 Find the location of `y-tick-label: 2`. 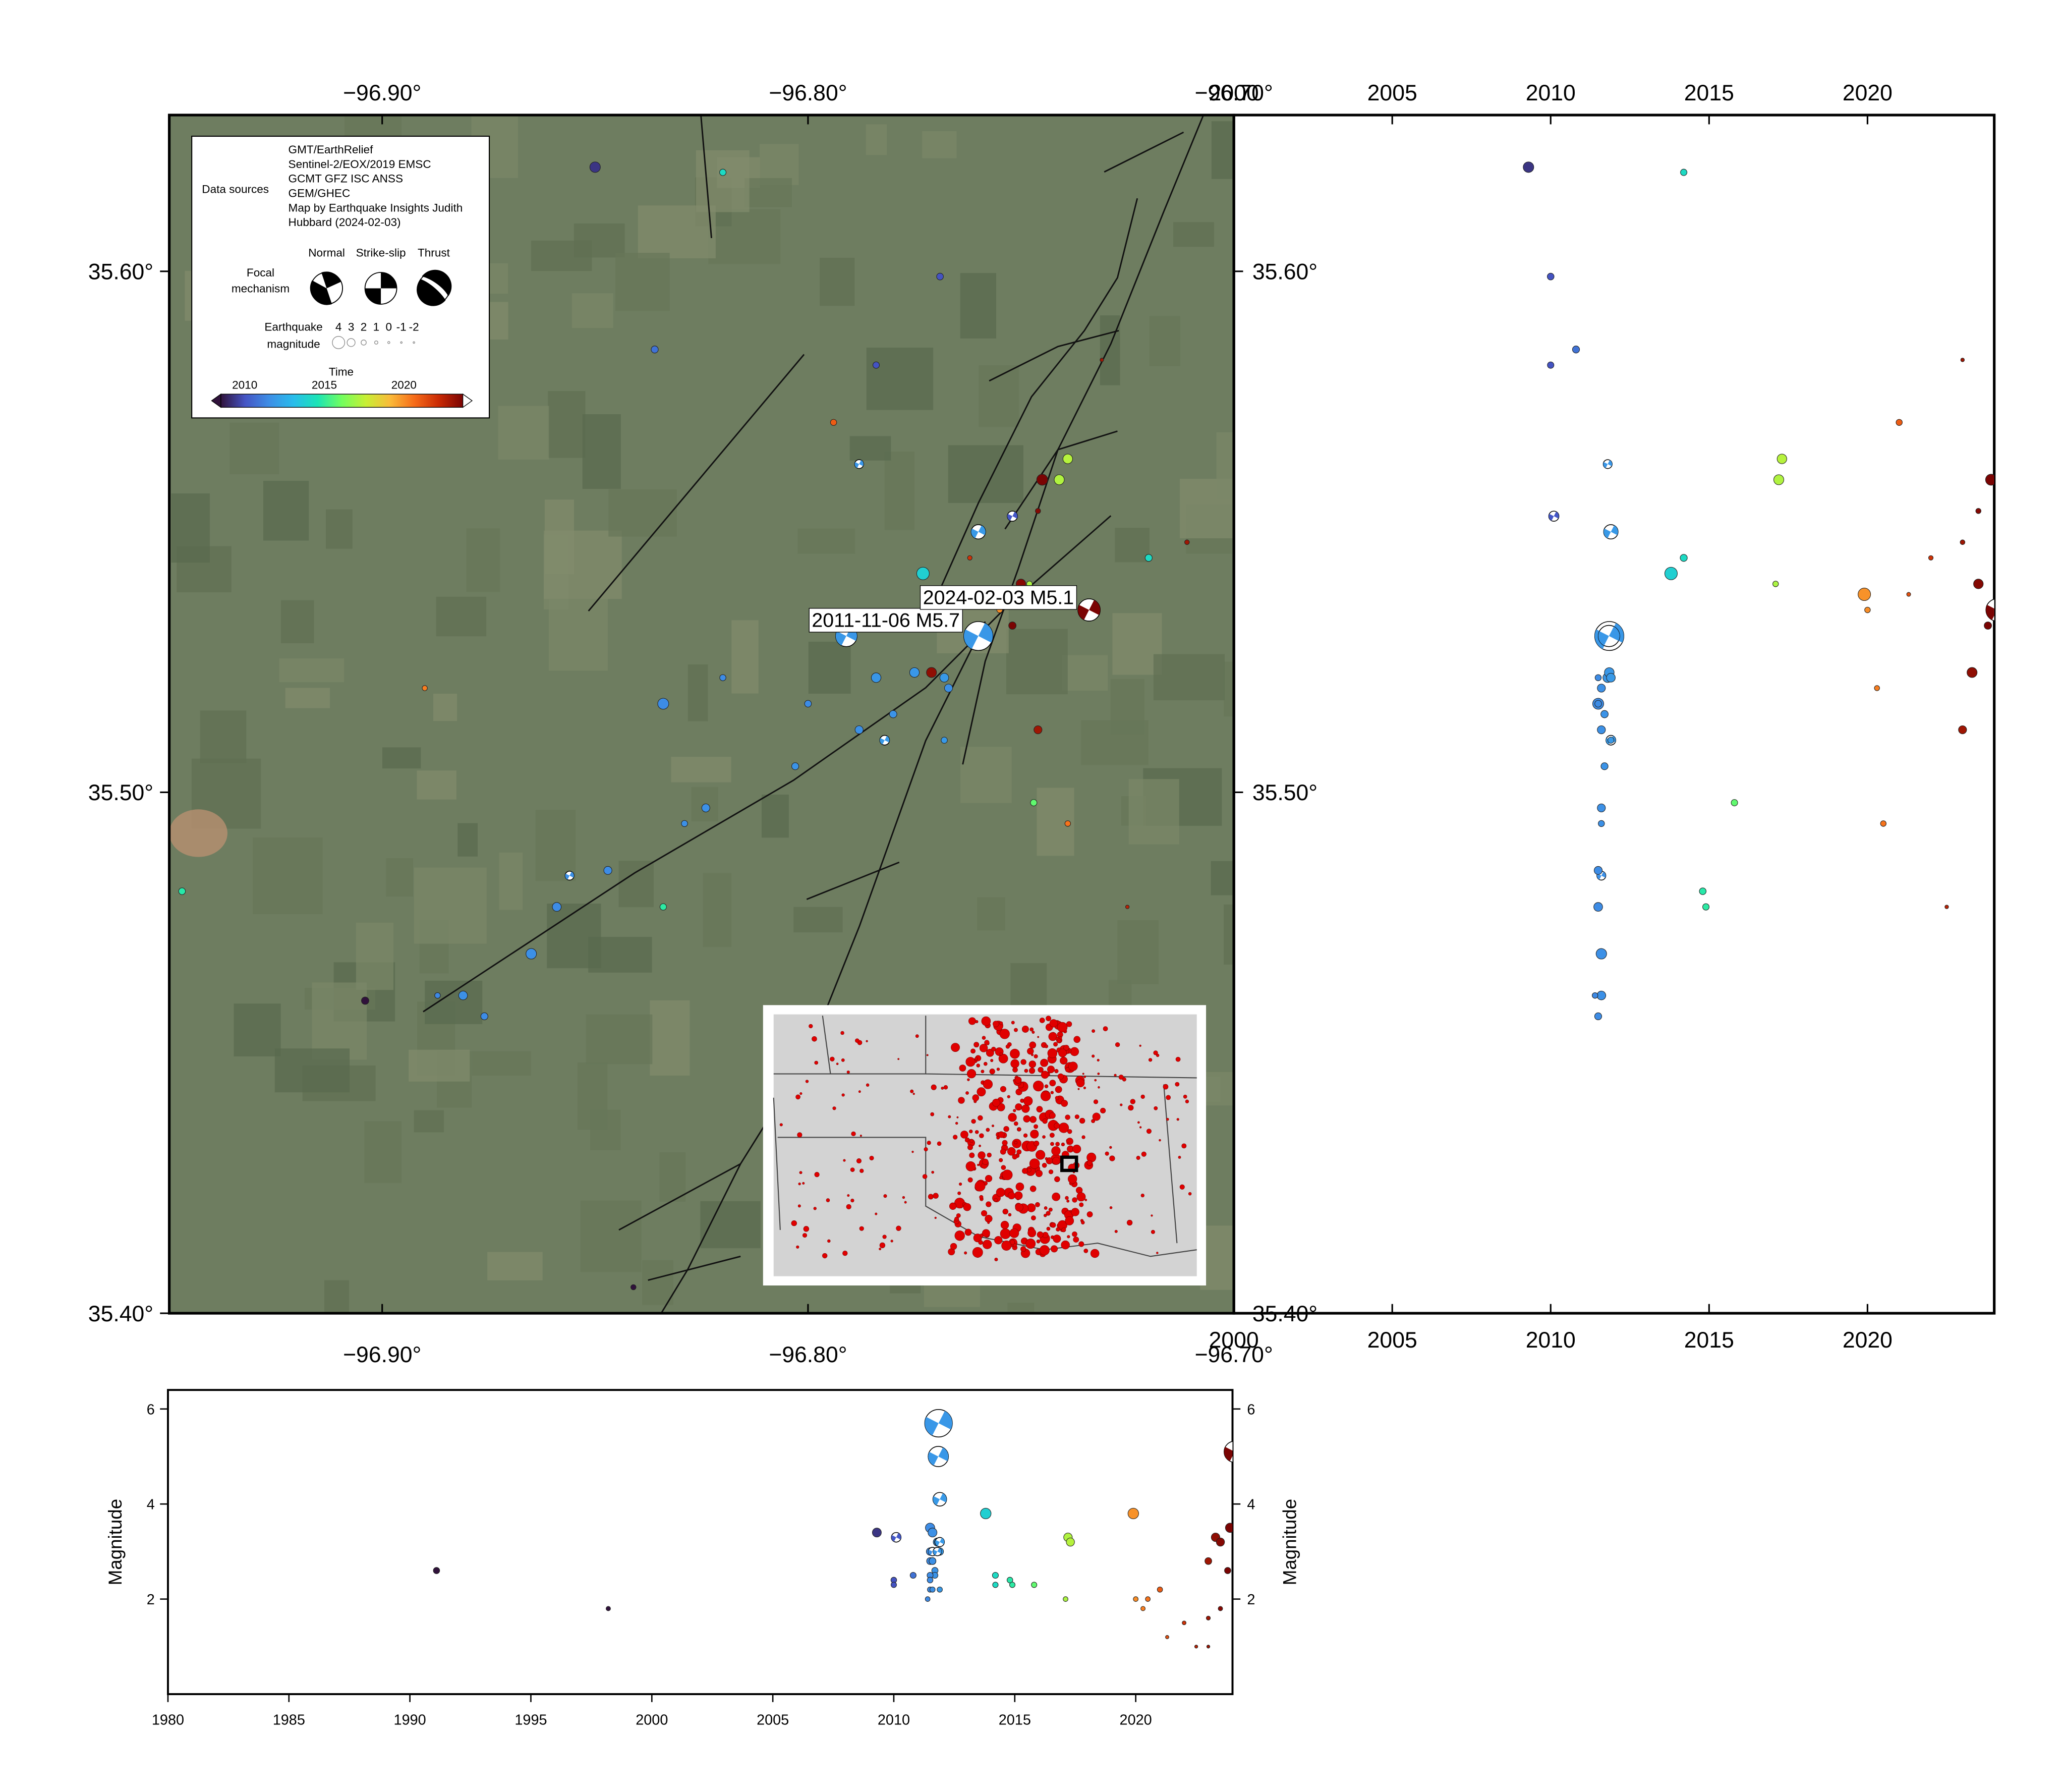

y-tick-label: 2 is located at coordinates (1251, 1600).